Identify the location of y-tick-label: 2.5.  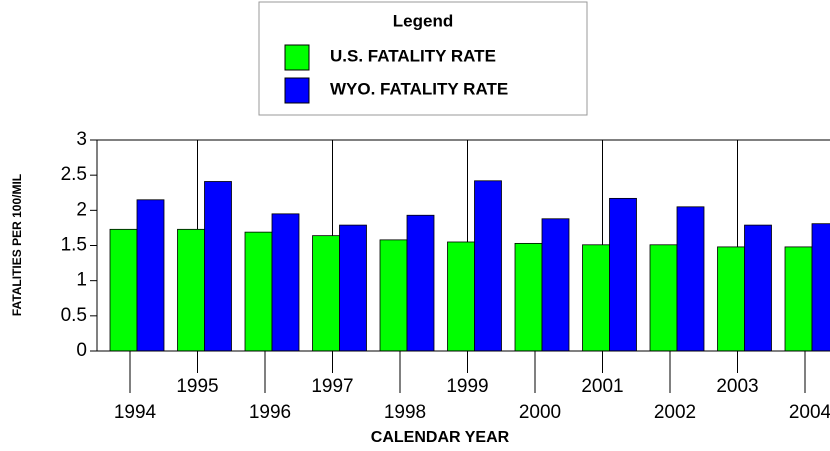
(74, 174).